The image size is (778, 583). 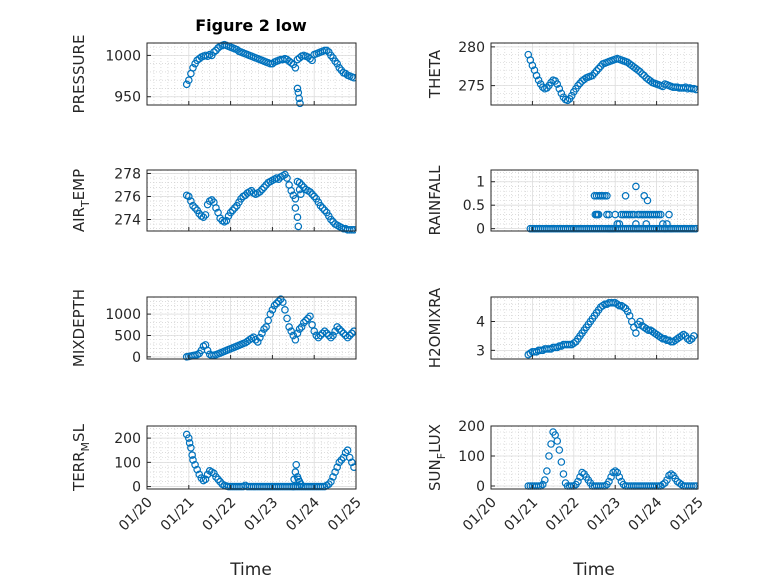 What do you see at coordinates (480, 351) in the screenshot?
I see `y-tick-label: 3` at bounding box center [480, 351].